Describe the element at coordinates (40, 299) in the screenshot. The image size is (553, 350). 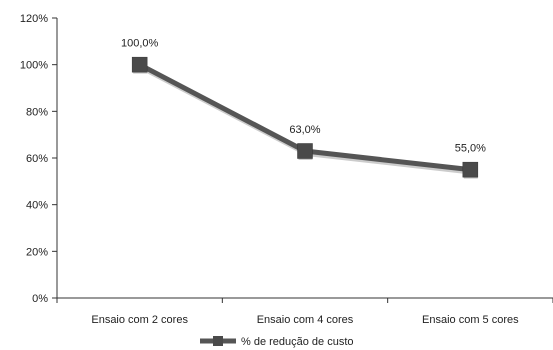
I see `y-tick-label: 0%` at that location.